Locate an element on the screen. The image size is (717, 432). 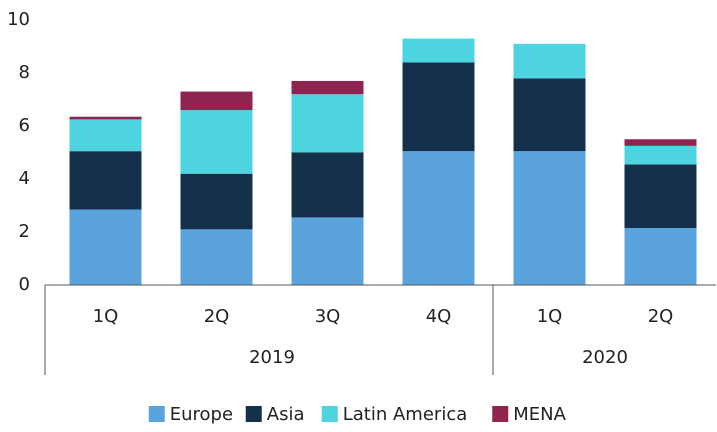
y-tick-label: 8 is located at coordinates (24, 72).